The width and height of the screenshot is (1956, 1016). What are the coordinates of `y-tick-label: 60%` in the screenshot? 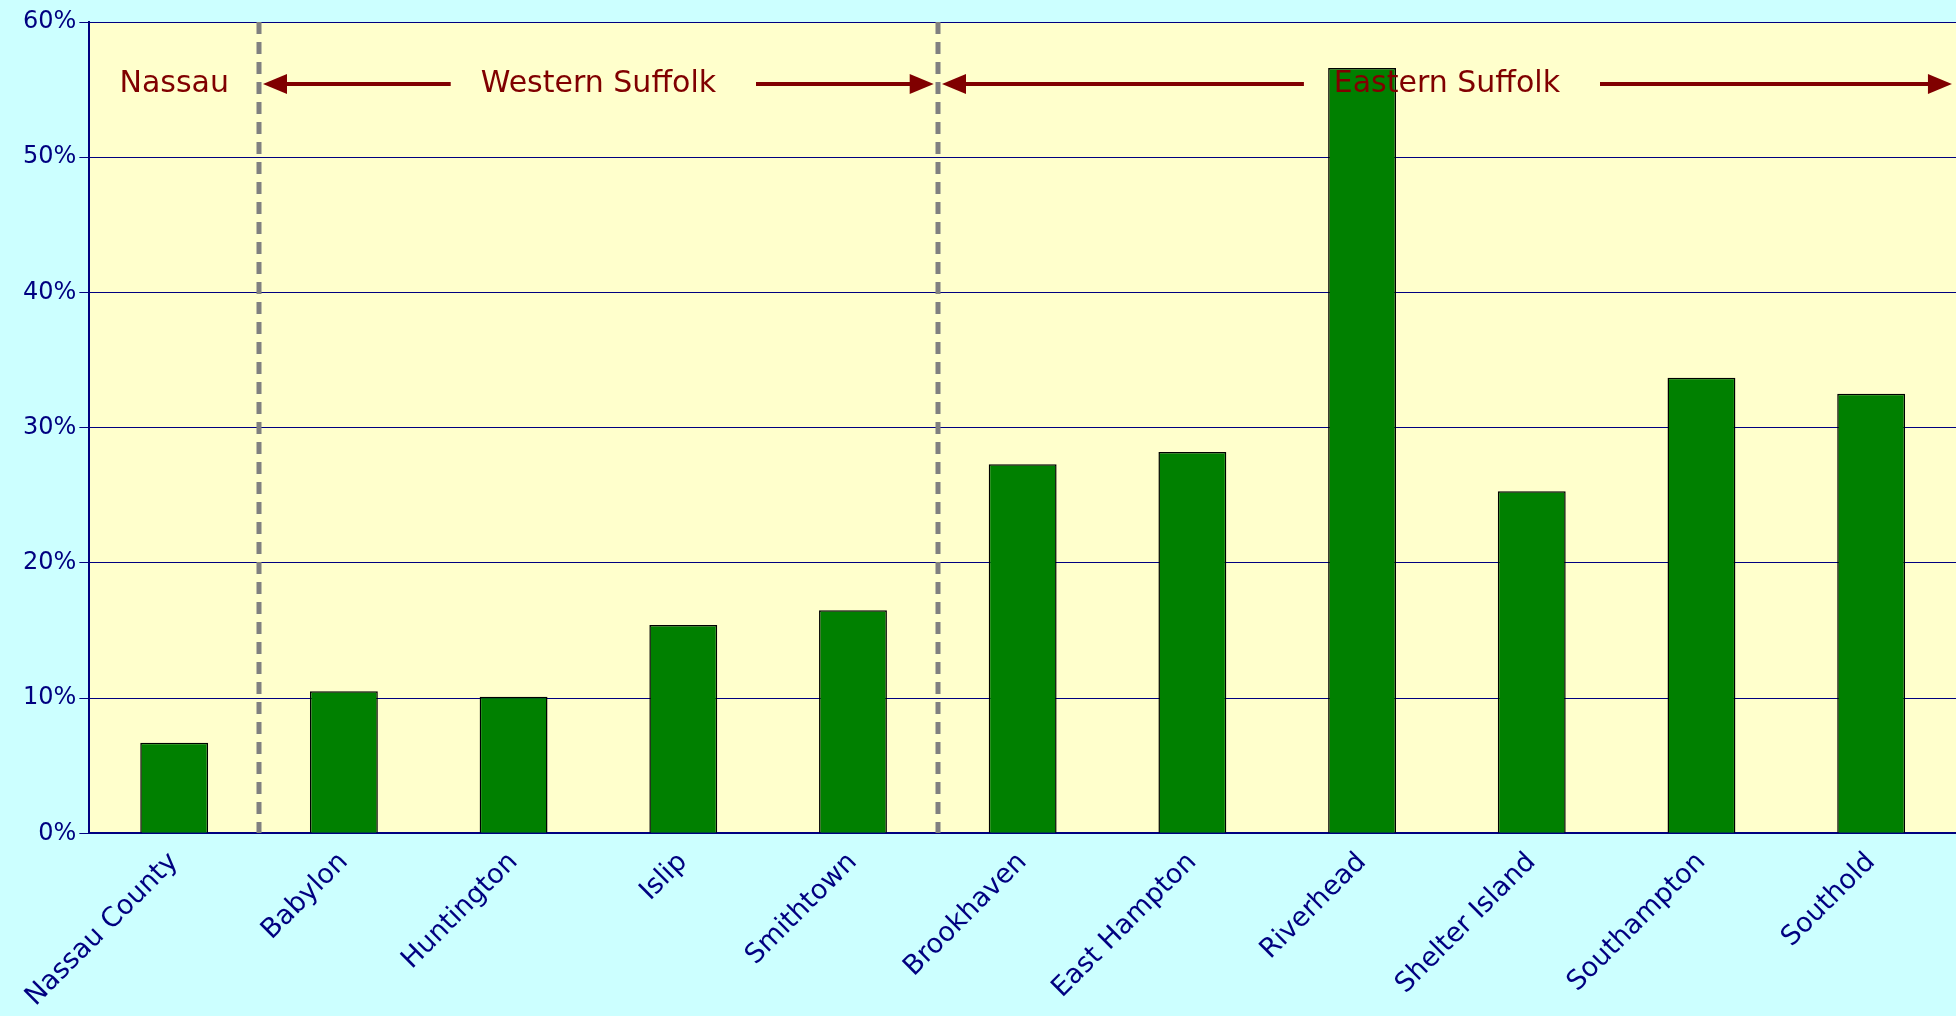 It's located at (50, 20).